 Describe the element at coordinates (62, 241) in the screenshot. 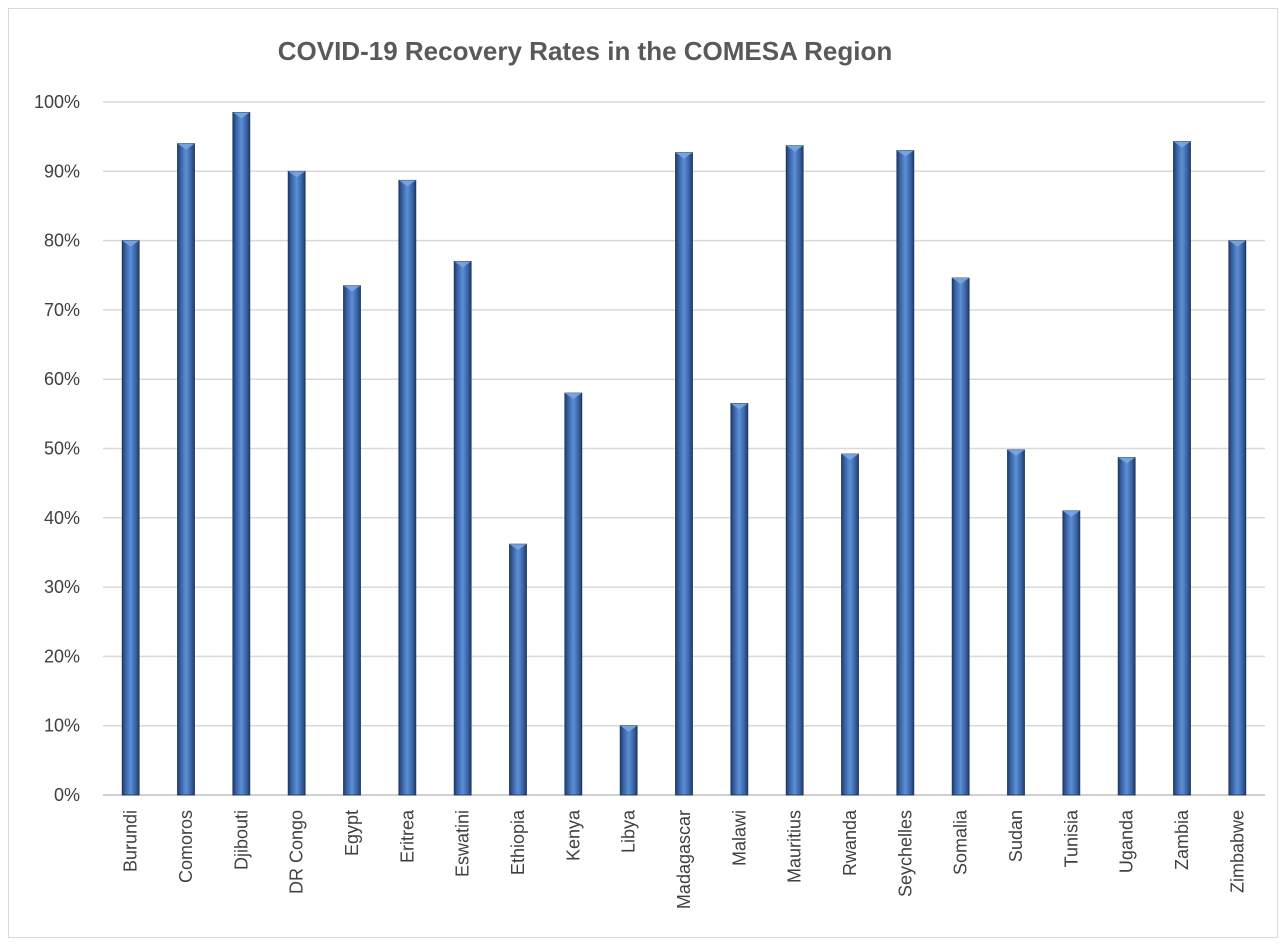

I see `y-tick-label: 80%` at that location.